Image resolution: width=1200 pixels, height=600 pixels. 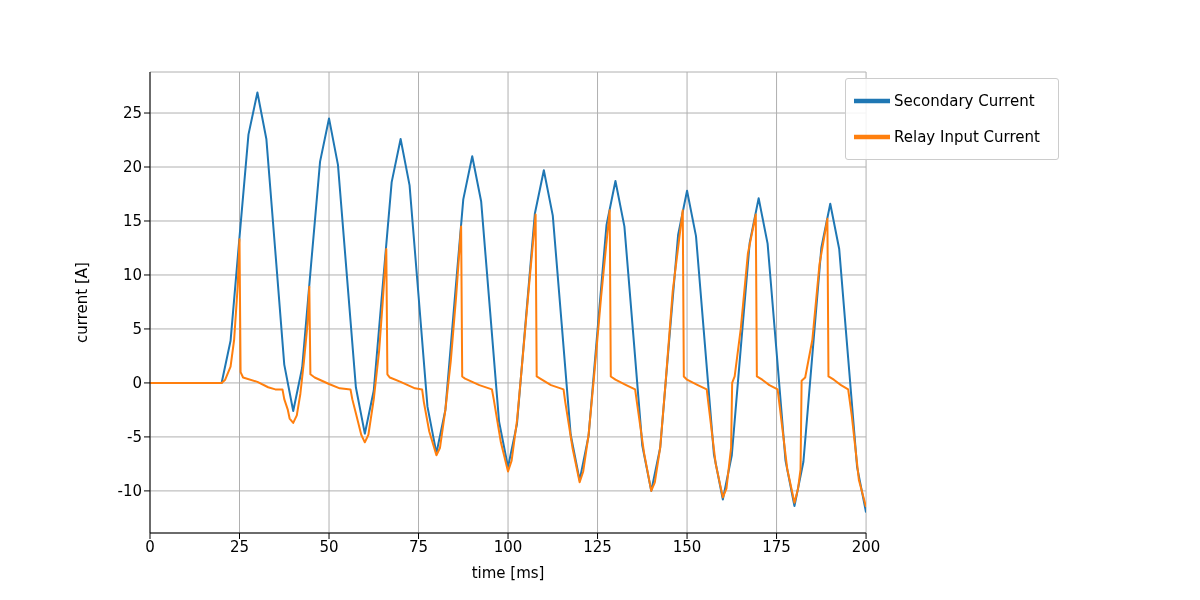 What do you see at coordinates (866, 546) in the screenshot?
I see `x-tick-label: 200` at bounding box center [866, 546].